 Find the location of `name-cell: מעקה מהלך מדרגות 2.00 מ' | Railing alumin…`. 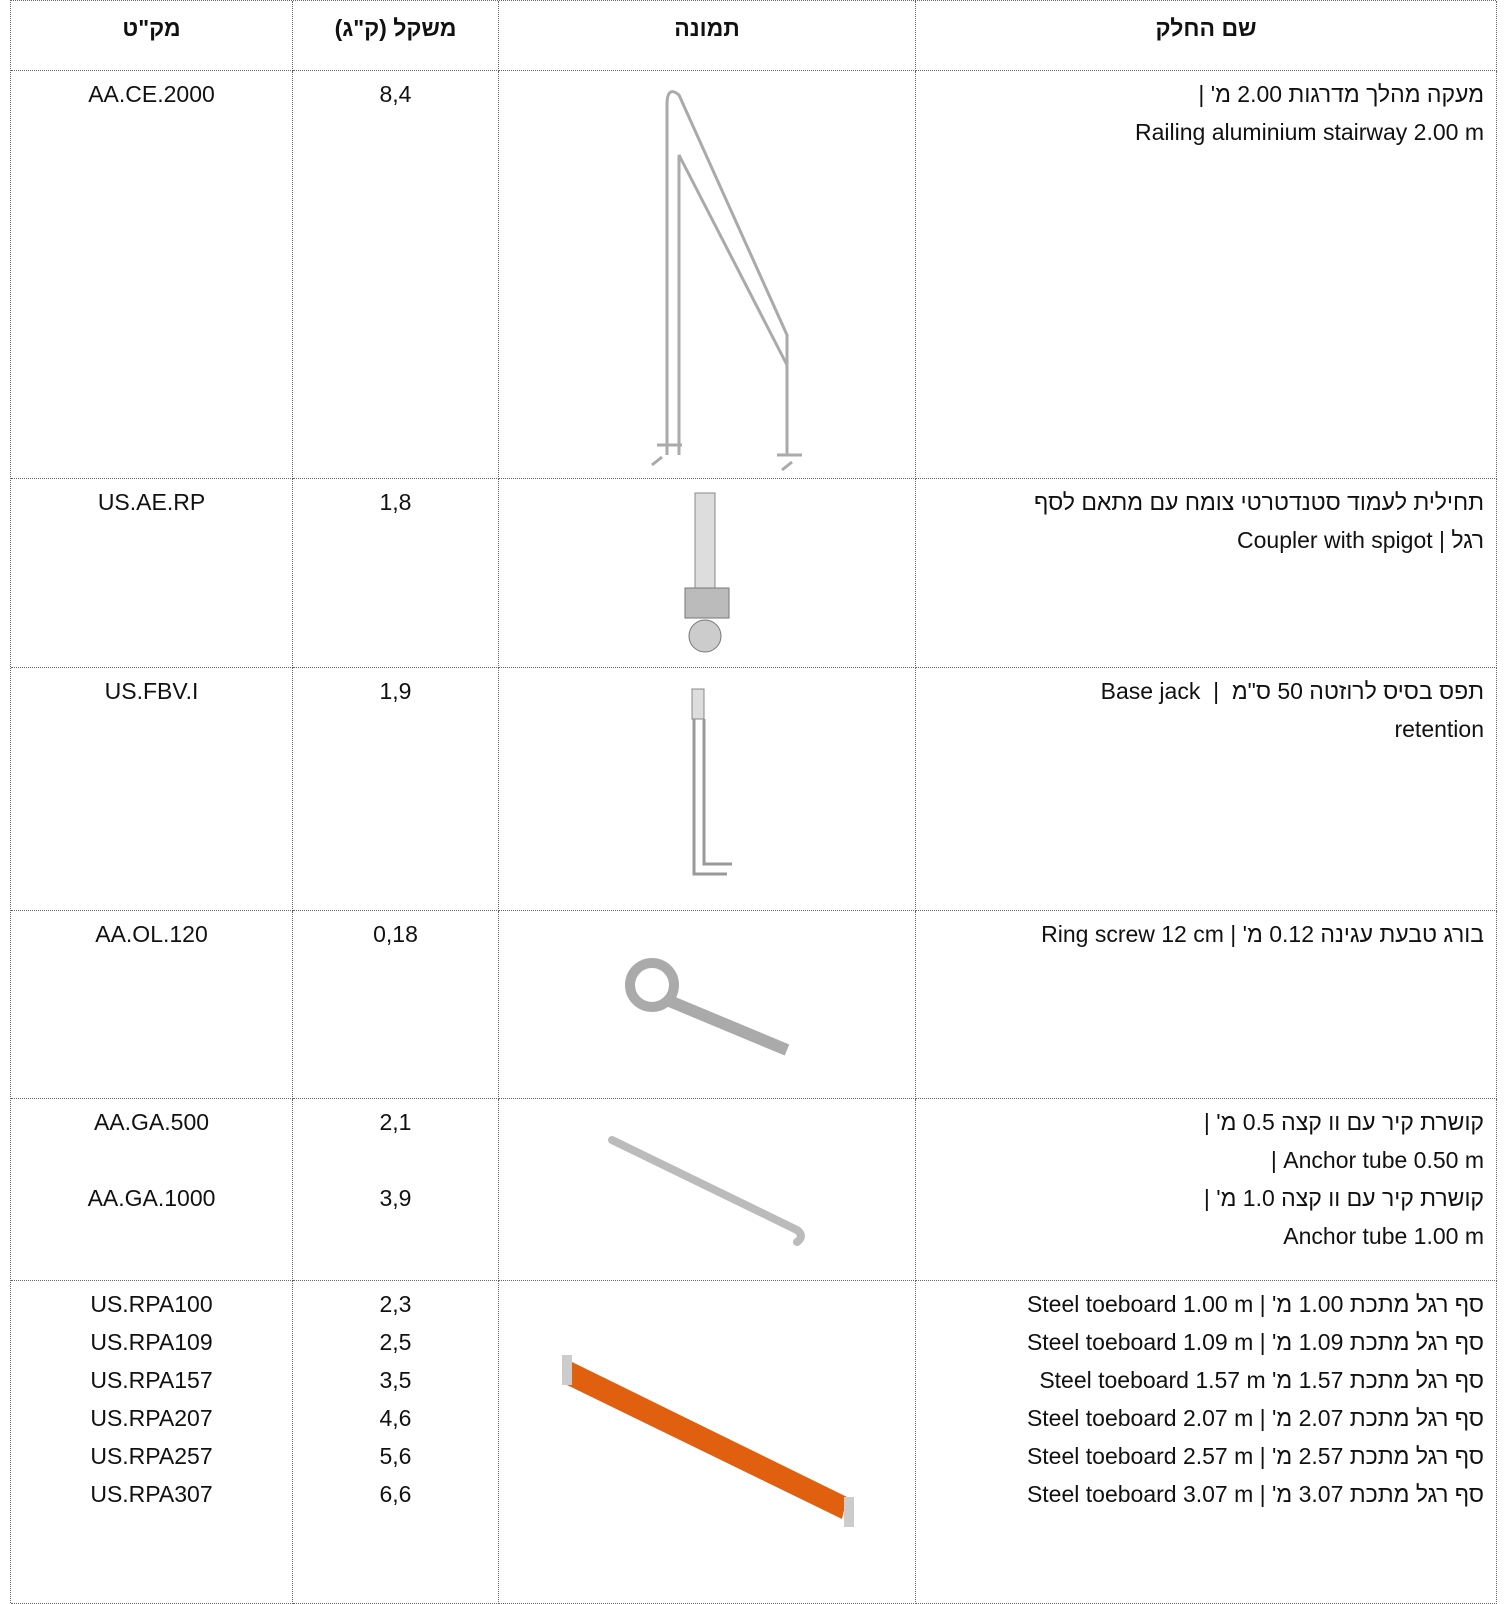

name-cell: מעקה מהלך מדרגות 2.00 מ' | Railing alumin… is located at coordinates (1206, 275).